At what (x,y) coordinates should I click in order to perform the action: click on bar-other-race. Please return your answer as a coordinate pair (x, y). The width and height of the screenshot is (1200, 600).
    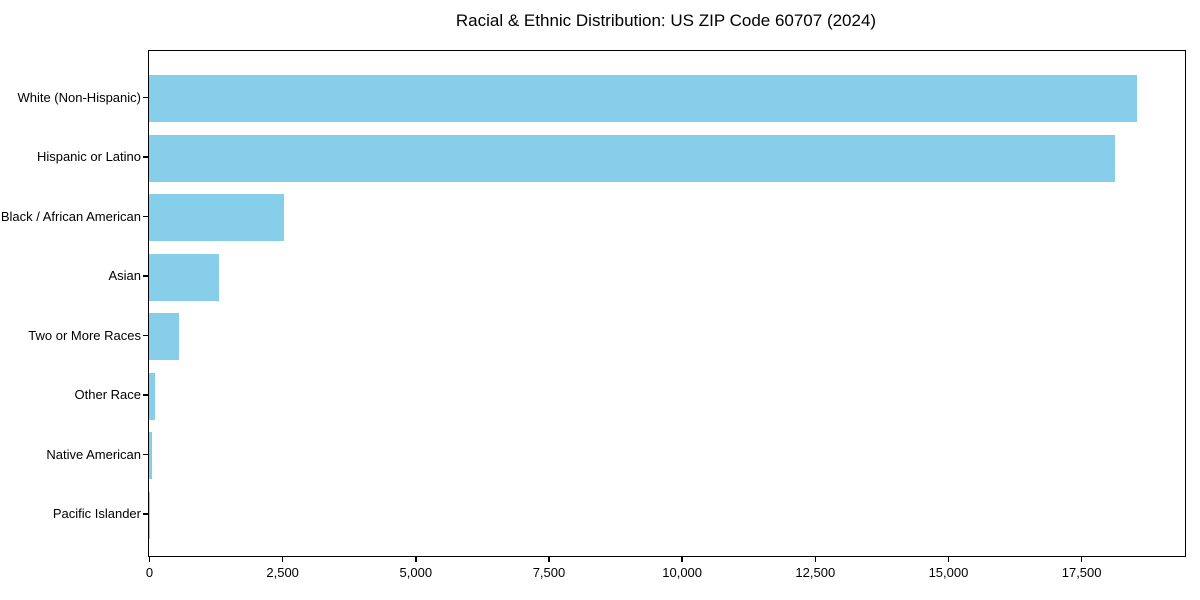
    Looking at the image, I should click on (152, 396).